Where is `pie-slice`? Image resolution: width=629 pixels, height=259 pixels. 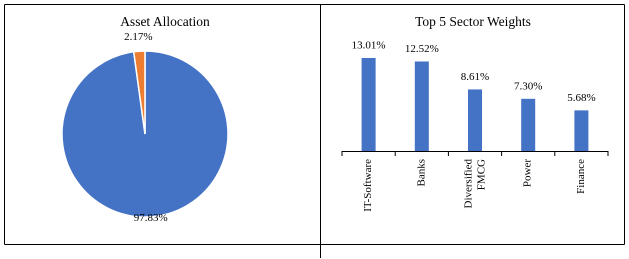 pie-slice is located at coordinates (139, 92).